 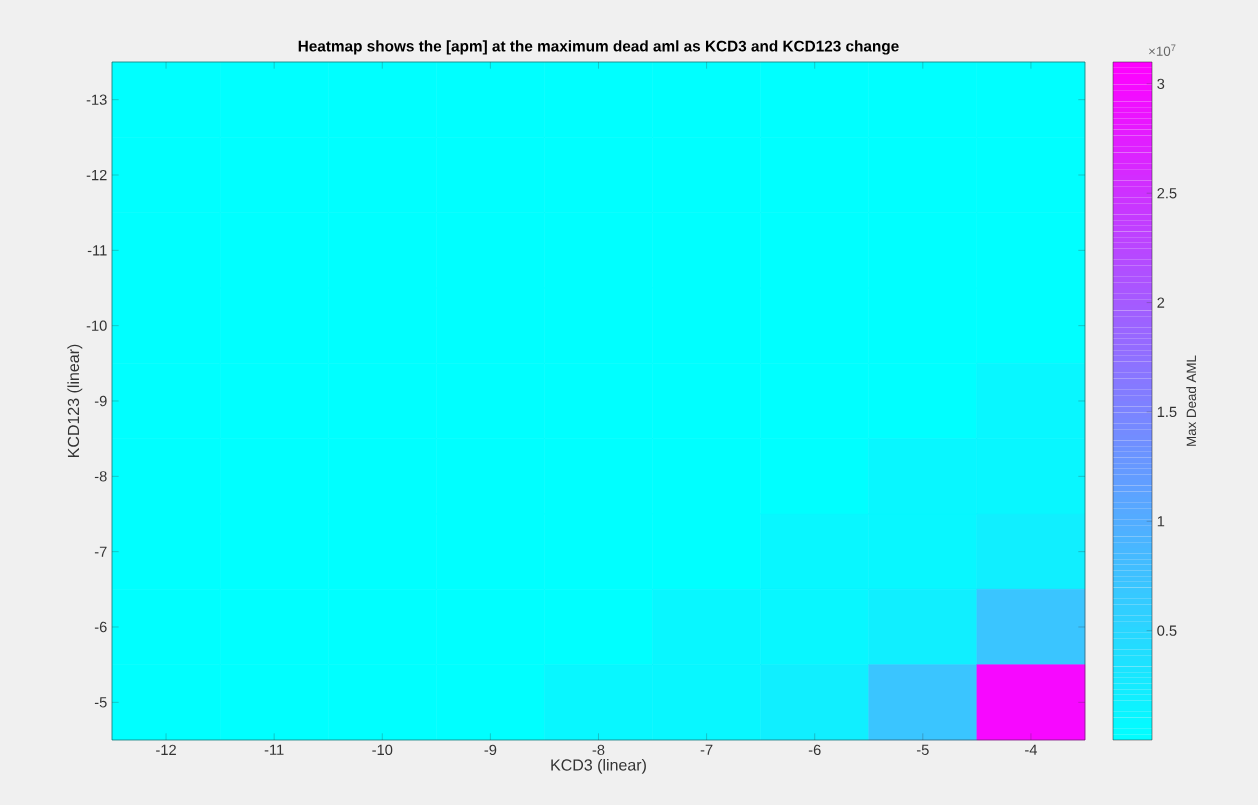 What do you see at coordinates (166, 749) in the screenshot?
I see `x-tick-label: -12` at bounding box center [166, 749].